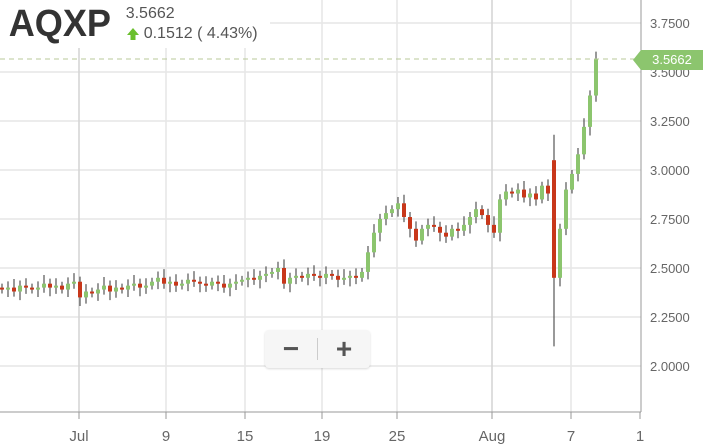 This screenshot has width=703, height=448. What do you see at coordinates (492, 436) in the screenshot?
I see `x-tick-label: Aug` at bounding box center [492, 436].